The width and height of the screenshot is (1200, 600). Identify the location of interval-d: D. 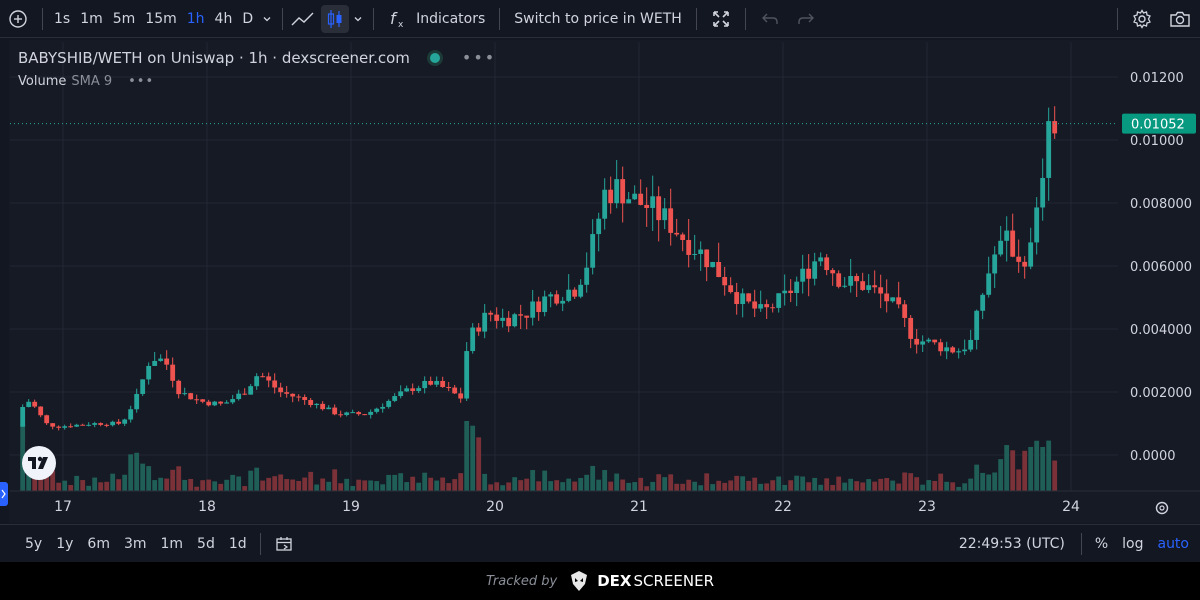
(248, 18).